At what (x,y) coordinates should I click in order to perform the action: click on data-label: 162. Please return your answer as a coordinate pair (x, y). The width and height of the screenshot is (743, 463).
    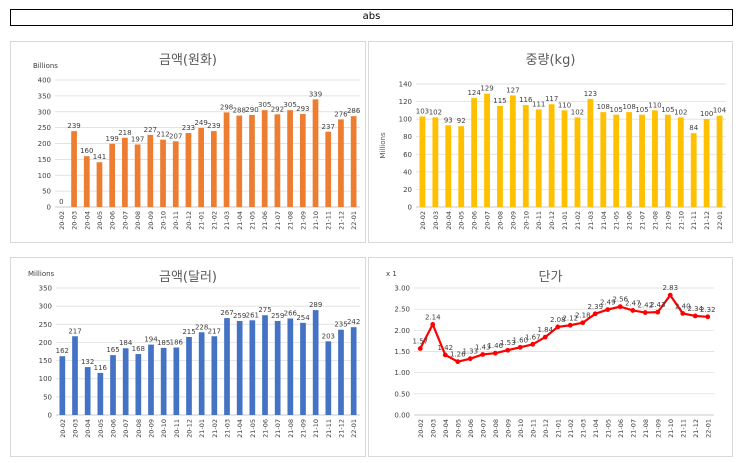
    Looking at the image, I should click on (62, 351).